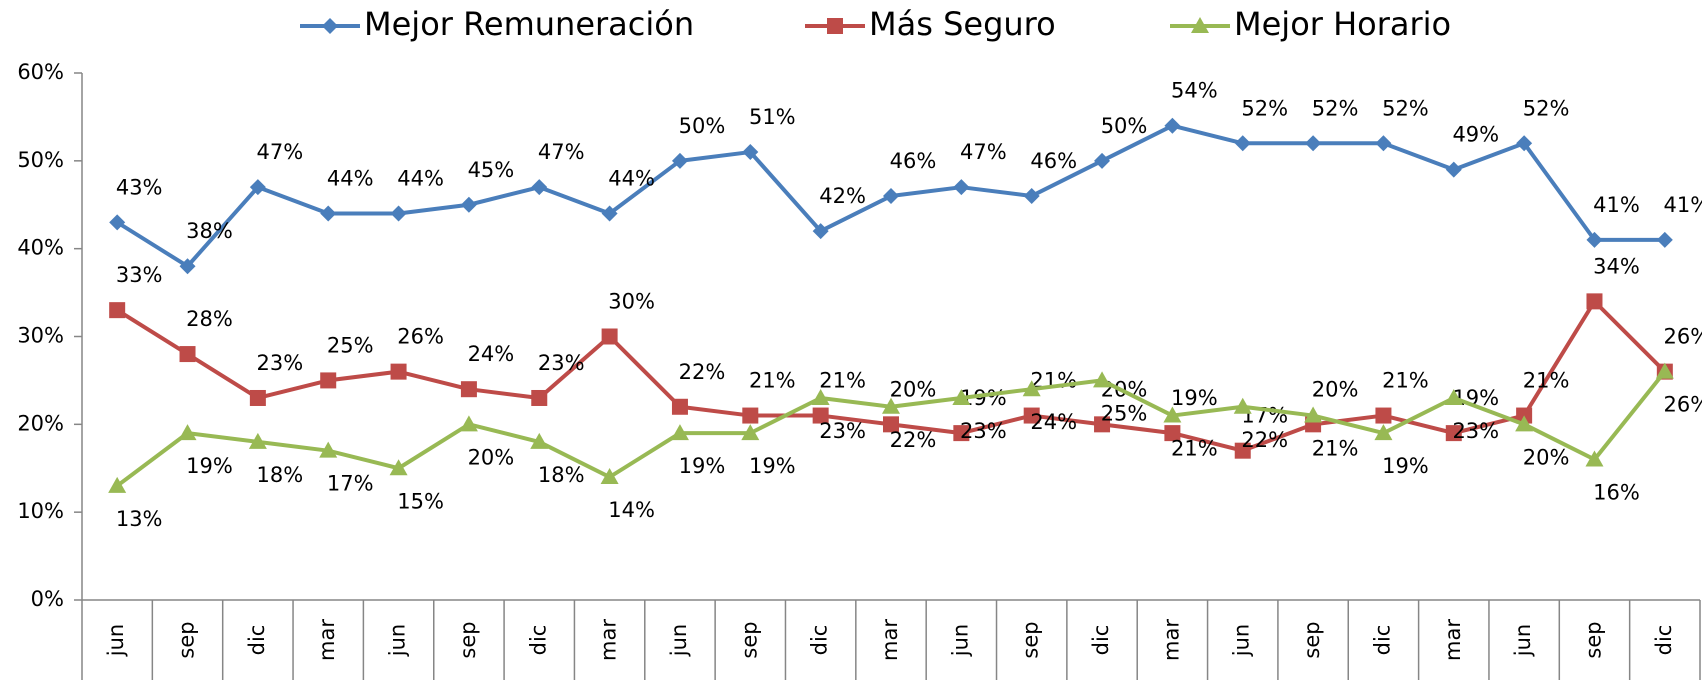 The image size is (1702, 680). Describe the element at coordinates (420, 501) in the screenshot. I see `data-label: 15%` at that location.